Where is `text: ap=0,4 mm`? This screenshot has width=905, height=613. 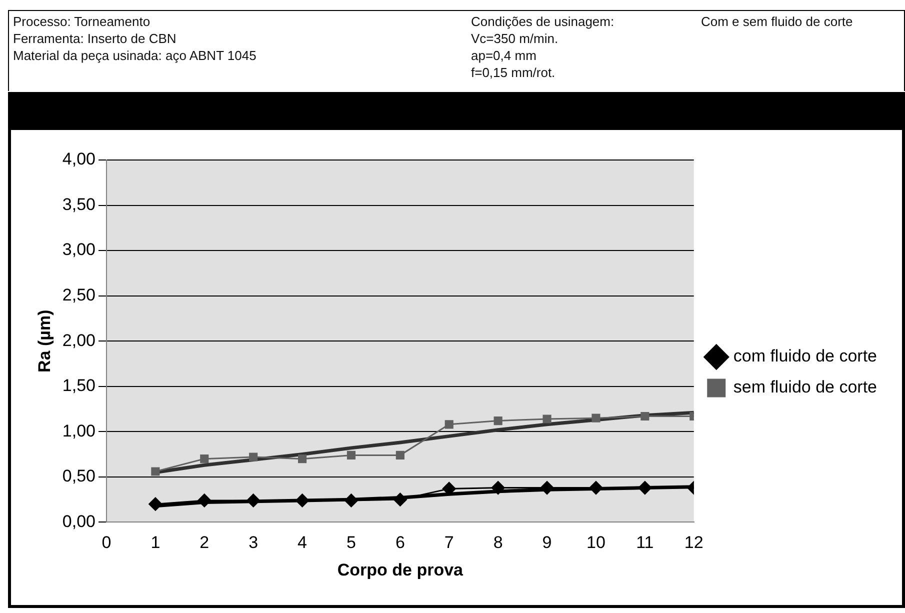
text: ap=0,4 mm is located at coordinates (504, 55).